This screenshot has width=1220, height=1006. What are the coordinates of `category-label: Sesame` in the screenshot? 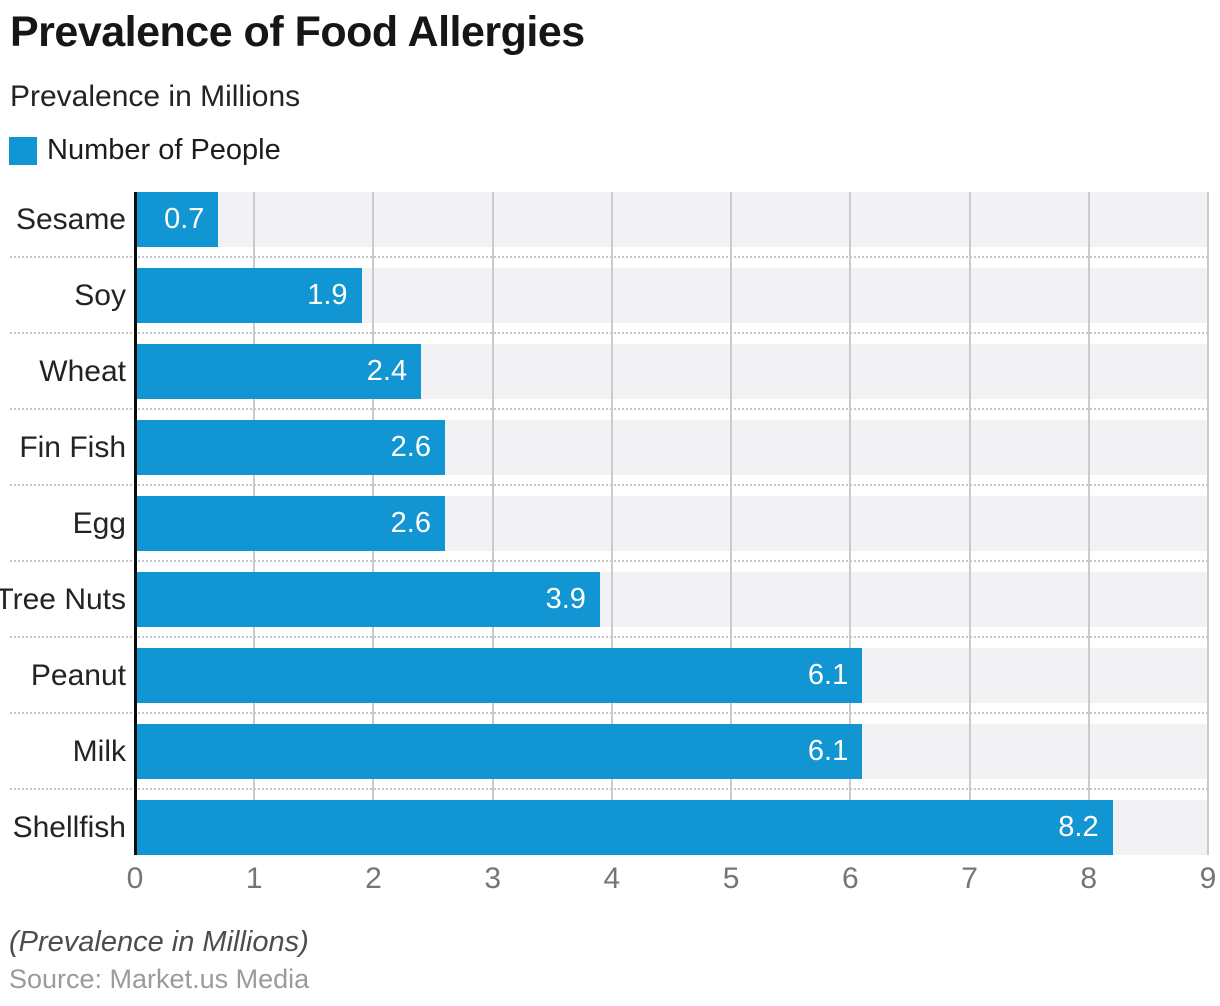 It's located at (70, 219).